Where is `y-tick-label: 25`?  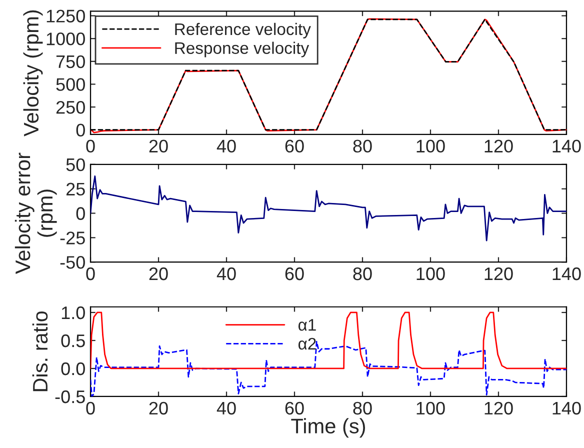 y-tick-label: 25 is located at coordinates (75, 189).